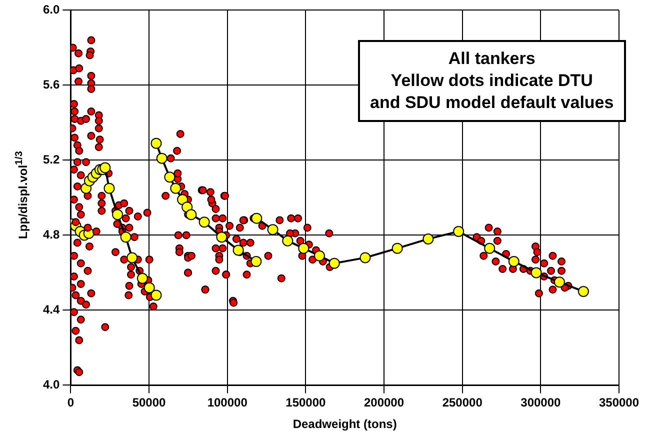  What do you see at coordinates (619, 403) in the screenshot?
I see `x-tick-label: 350000` at bounding box center [619, 403].